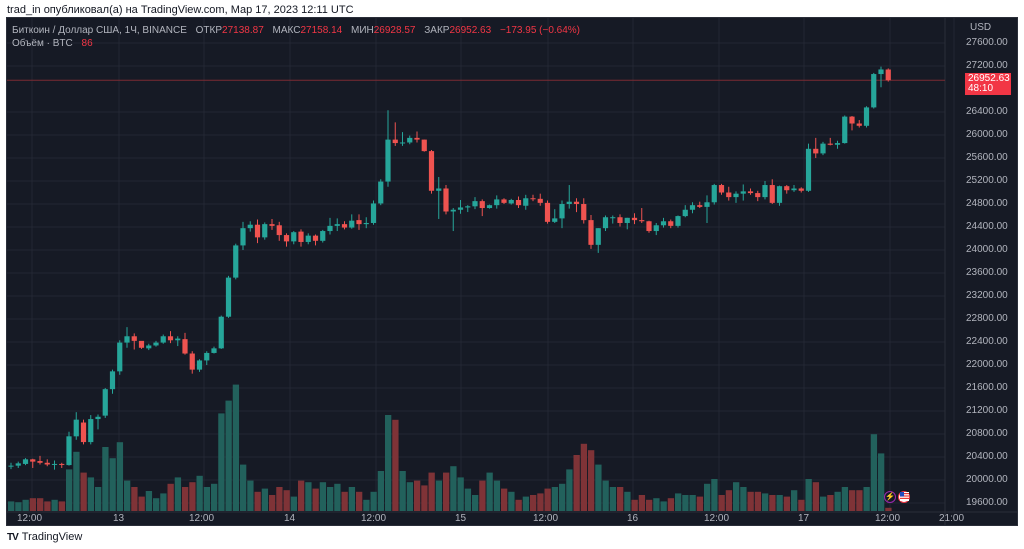 The width and height of the screenshot is (1024, 549). I want to click on high-label: МАКС, so click(286, 30).